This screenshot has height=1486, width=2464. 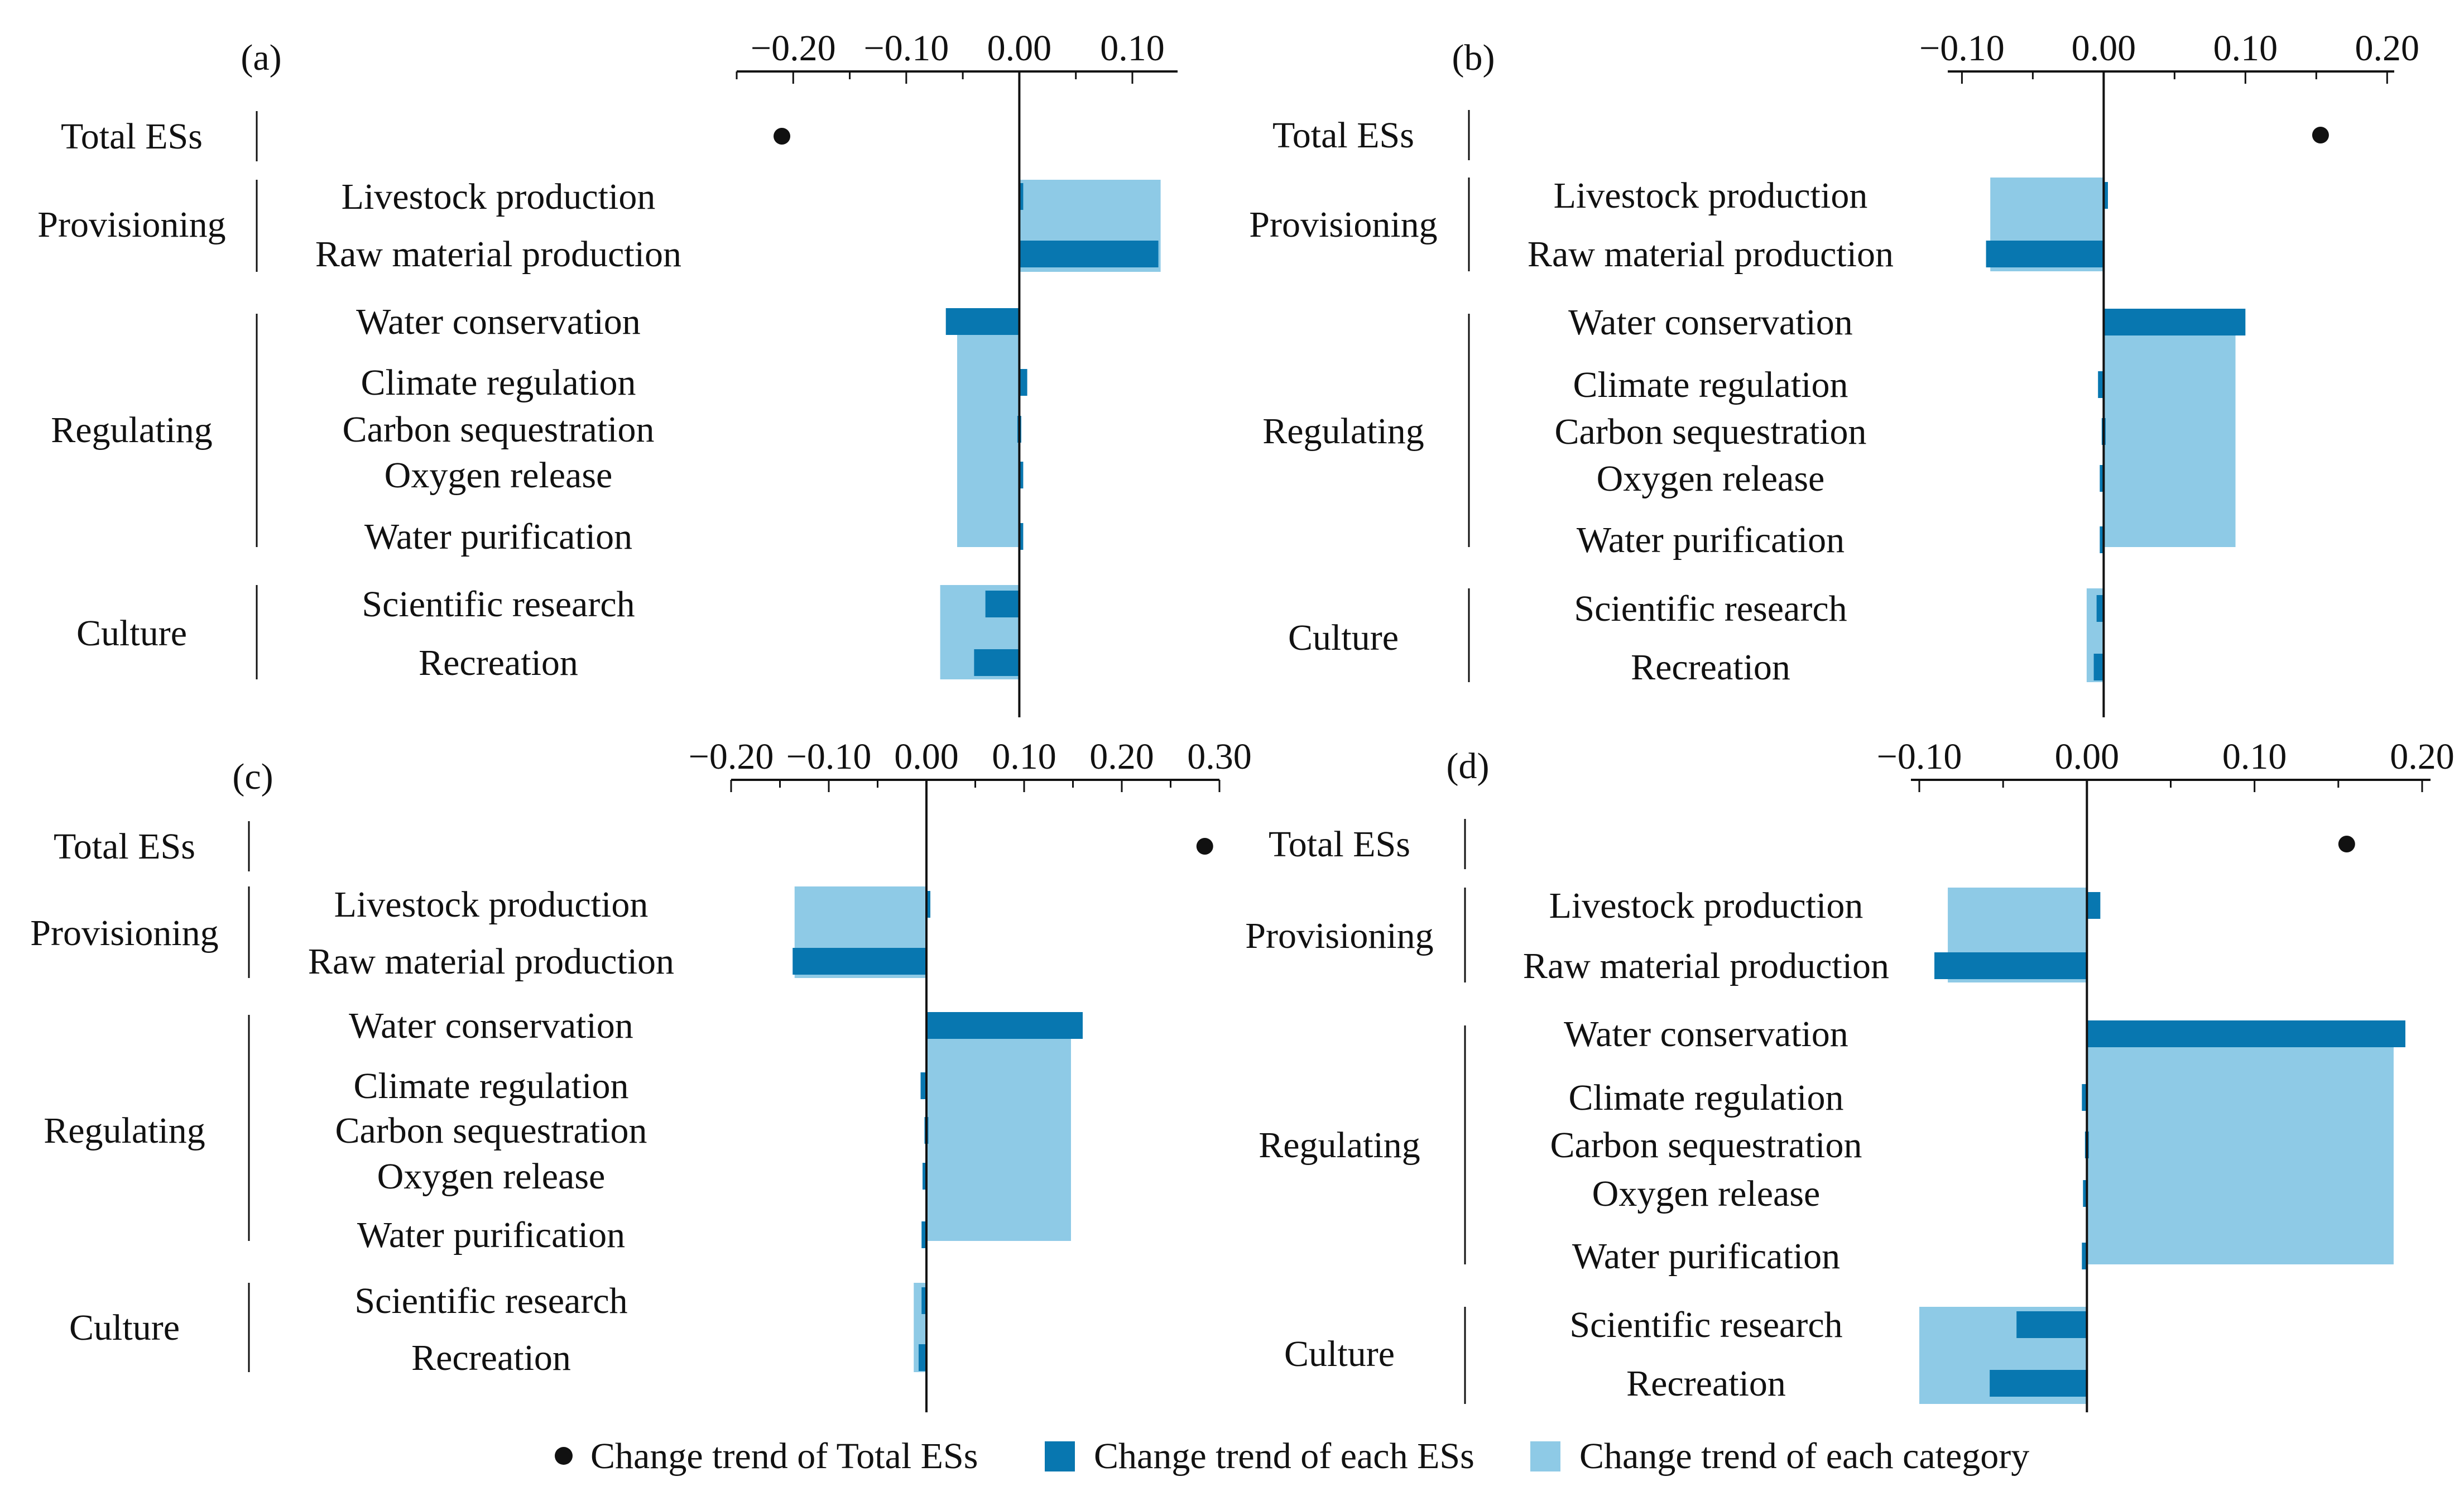 I want to click on legend-item-marker, so click(x=1060, y=1456).